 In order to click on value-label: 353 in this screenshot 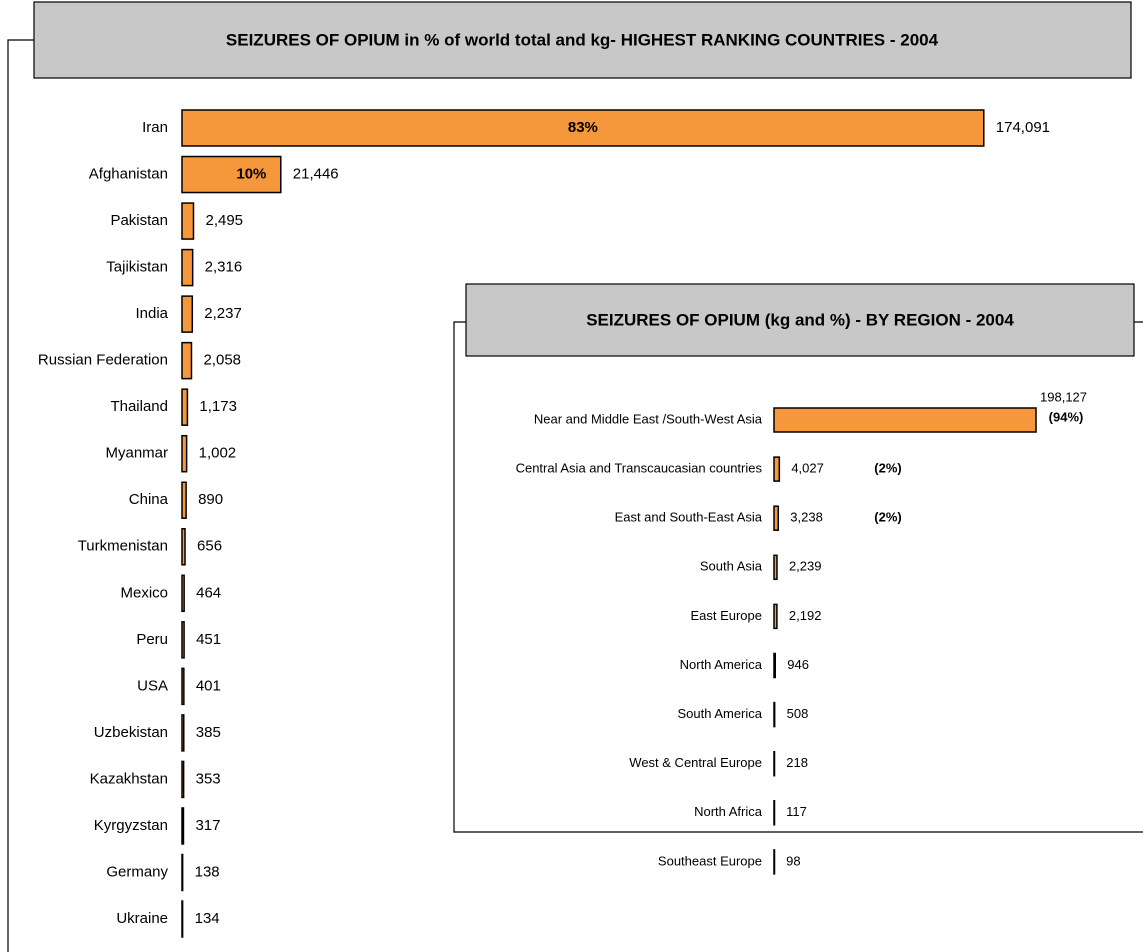, I will do `click(208, 778)`.